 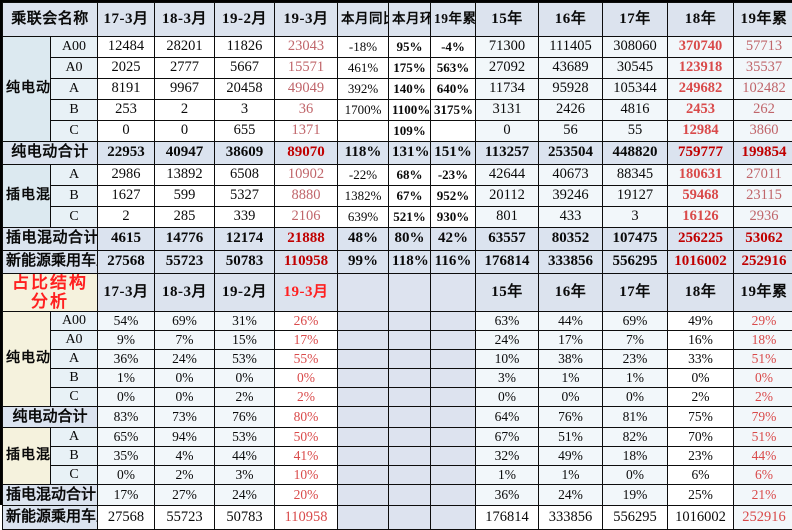 I want to click on grand-total-cell: 50783, so click(x=245, y=262).